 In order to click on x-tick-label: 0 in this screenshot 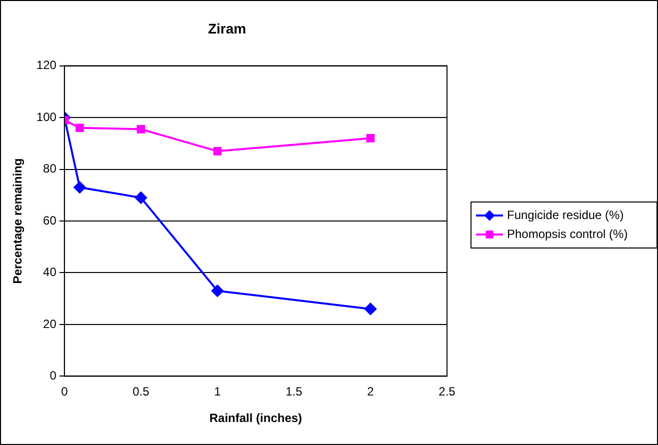, I will do `click(64, 391)`.